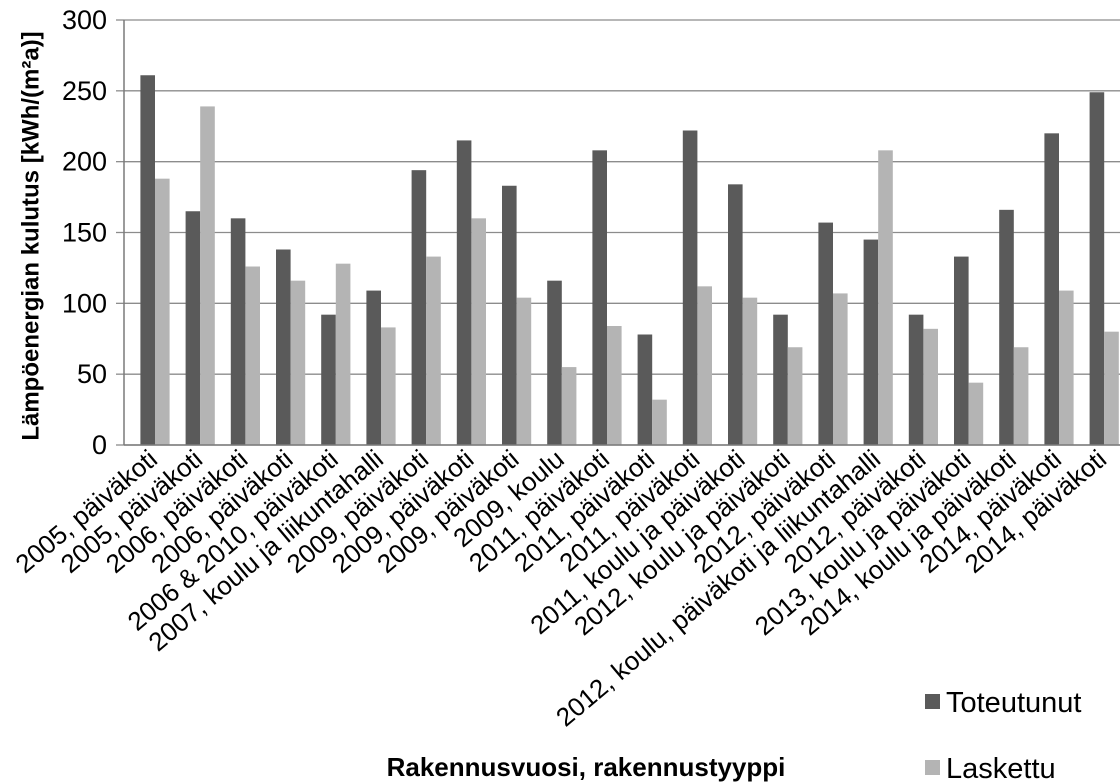  What do you see at coordinates (31, 235) in the screenshot?
I see `y-axis-title: Lämpöenergian kulutus [kWh/(m²a)]` at bounding box center [31, 235].